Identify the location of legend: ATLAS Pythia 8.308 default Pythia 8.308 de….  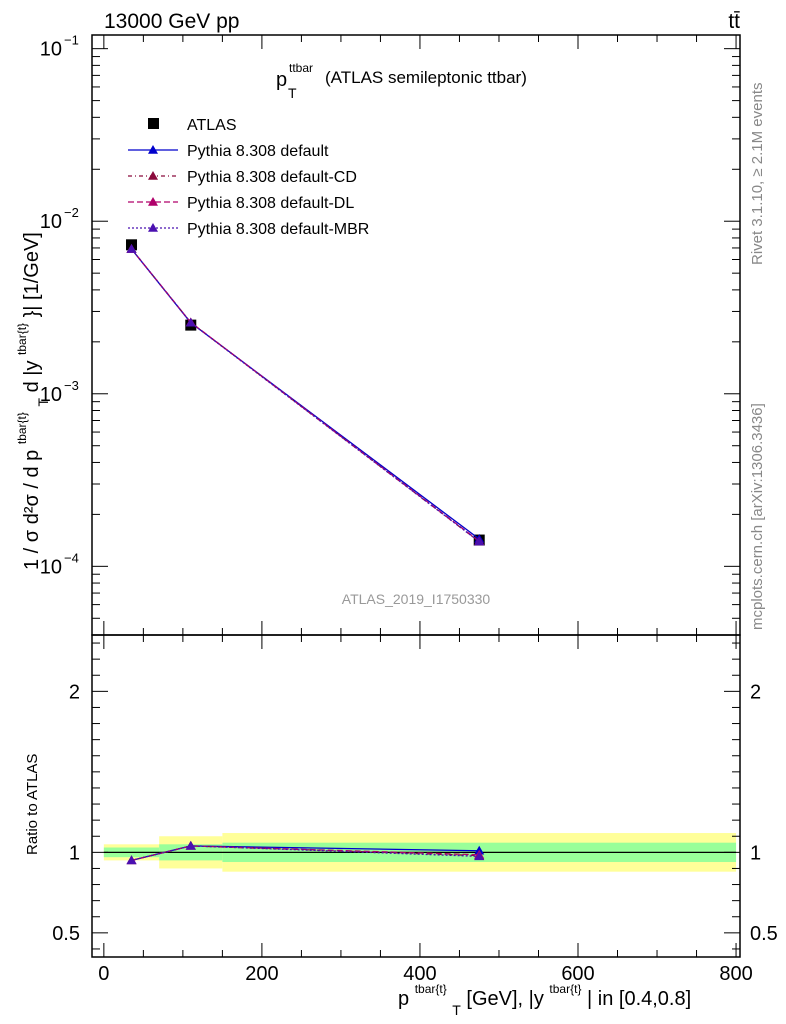
(248, 177).